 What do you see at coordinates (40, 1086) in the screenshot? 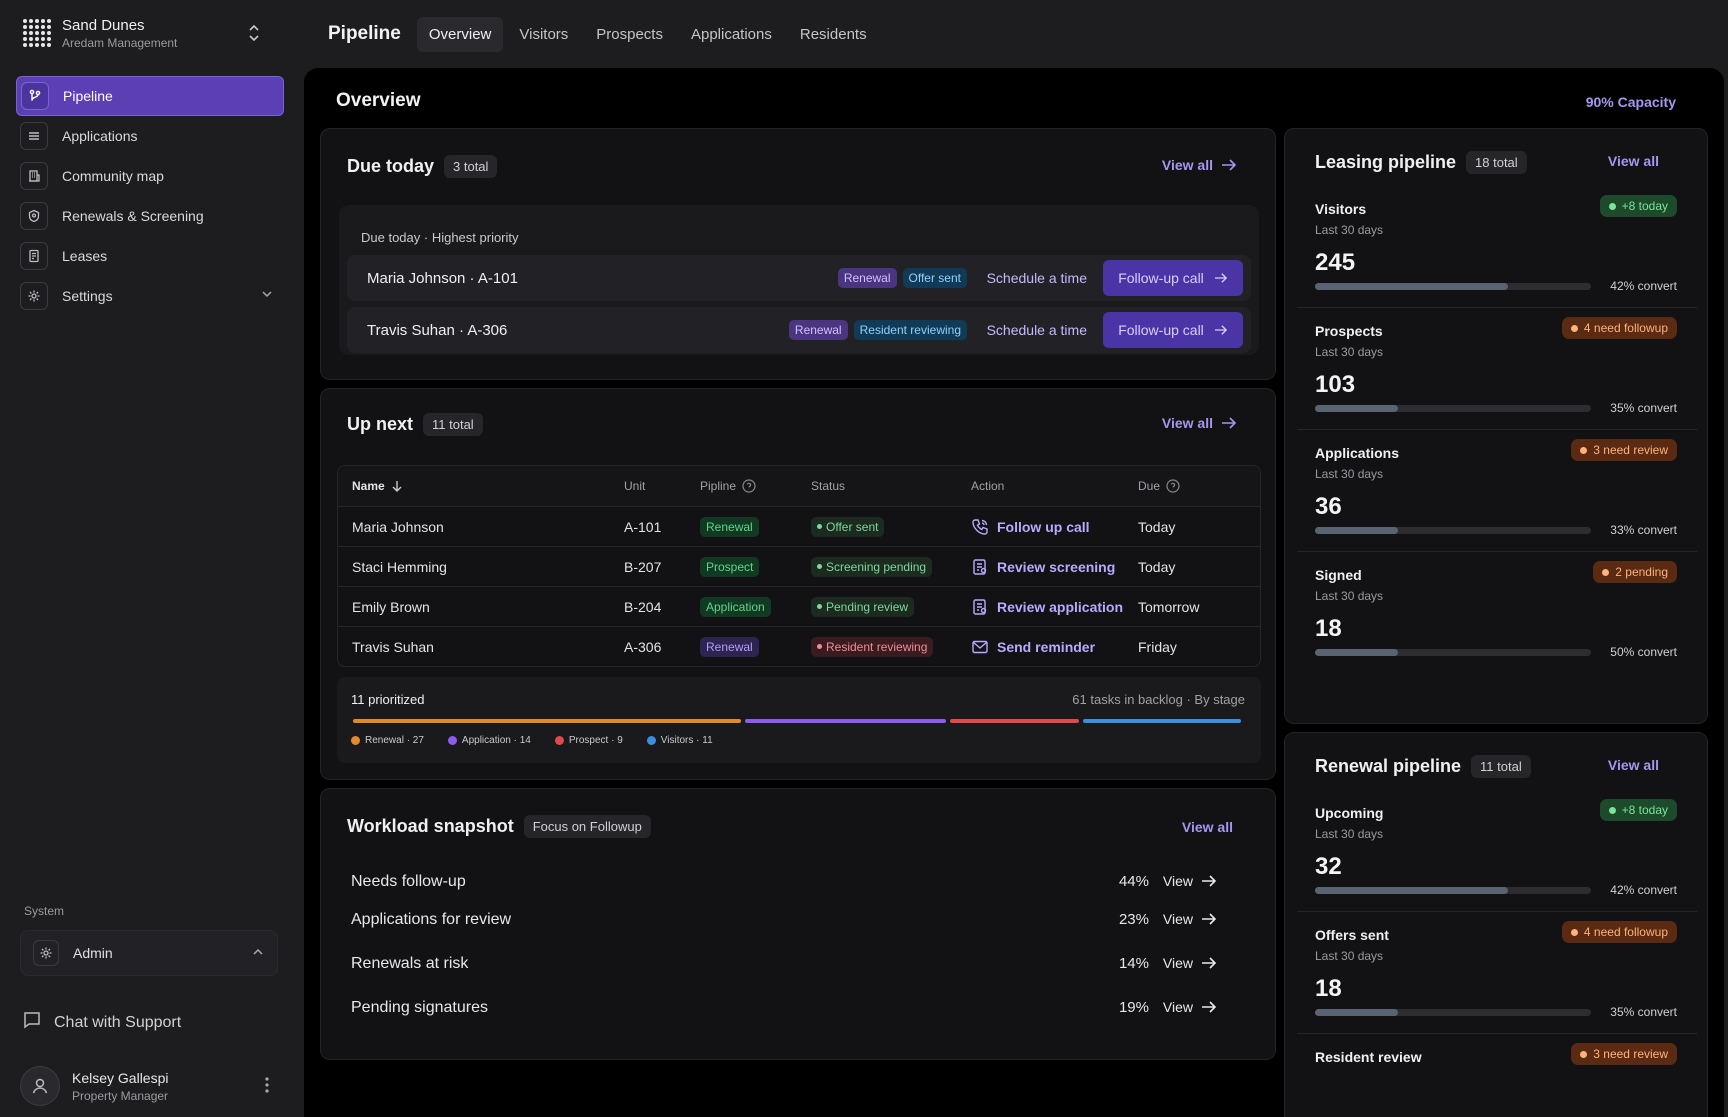
I see `avatar` at bounding box center [40, 1086].